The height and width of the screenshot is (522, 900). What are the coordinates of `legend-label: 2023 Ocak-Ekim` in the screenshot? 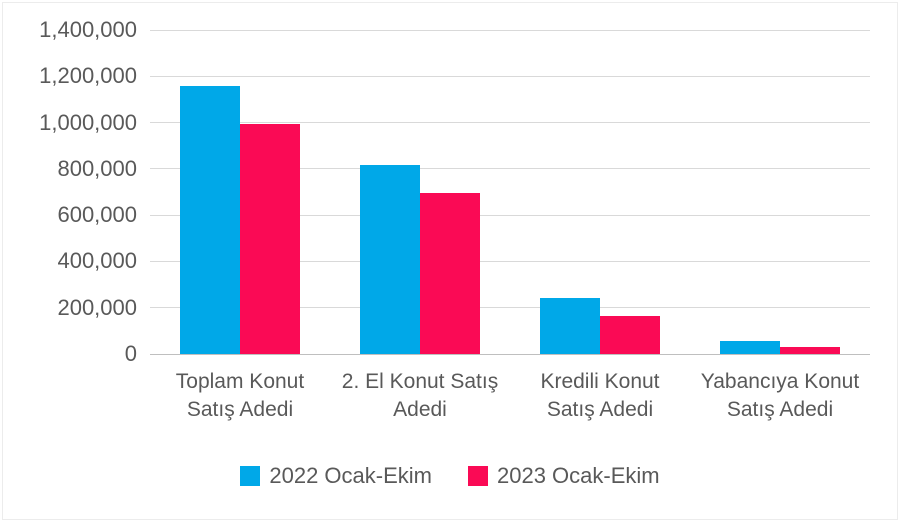 It's located at (578, 475).